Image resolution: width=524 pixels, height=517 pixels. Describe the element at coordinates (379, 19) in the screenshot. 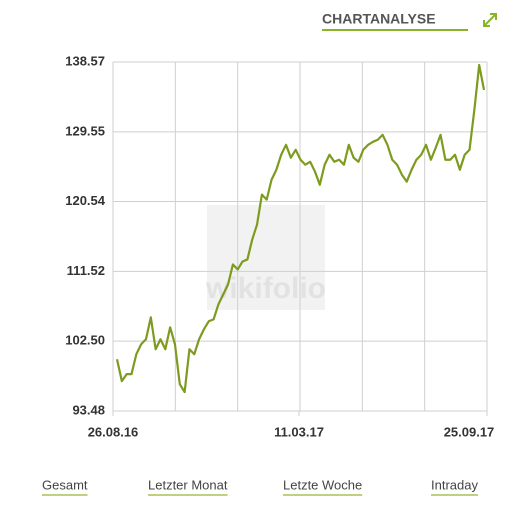

I see `header-title: CHARTANALYSE` at that location.